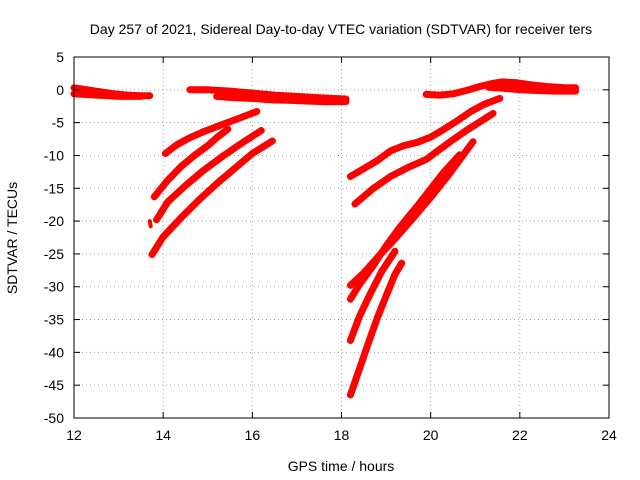 The width and height of the screenshot is (640, 480). I want to click on y-tick-label: 5, so click(60, 57).